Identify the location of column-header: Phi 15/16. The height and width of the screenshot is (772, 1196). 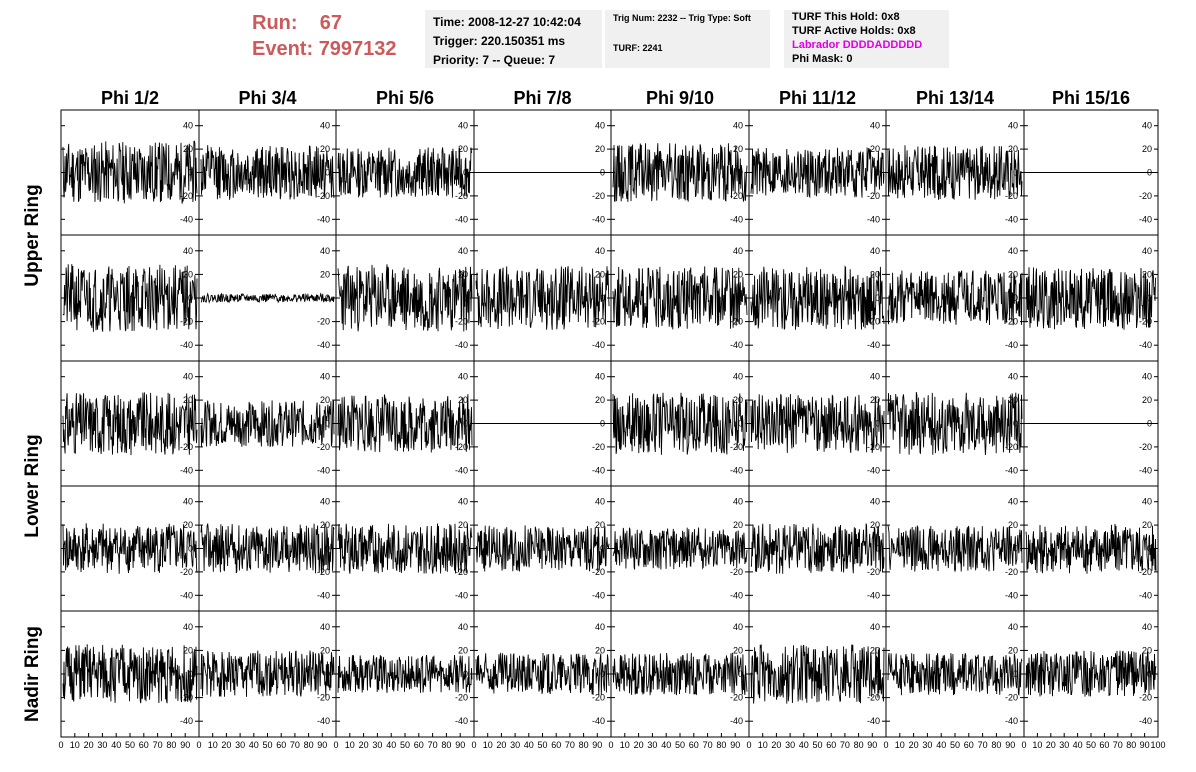
(1091, 98).